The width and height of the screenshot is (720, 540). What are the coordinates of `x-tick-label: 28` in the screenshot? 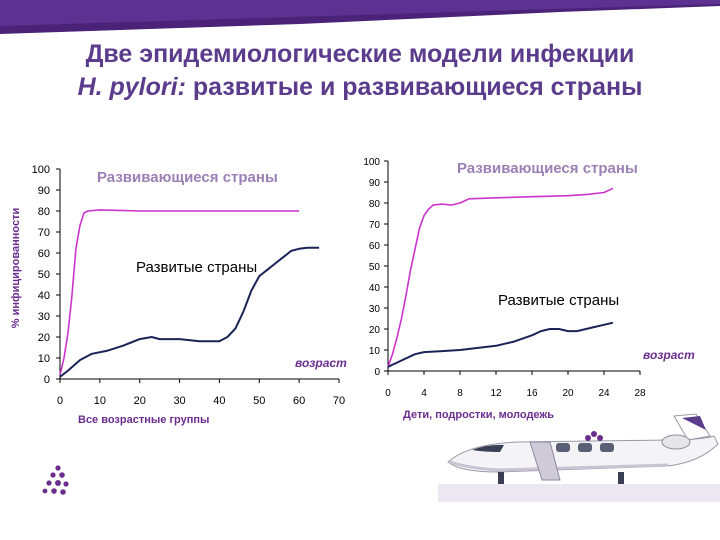 It's located at (640, 393).